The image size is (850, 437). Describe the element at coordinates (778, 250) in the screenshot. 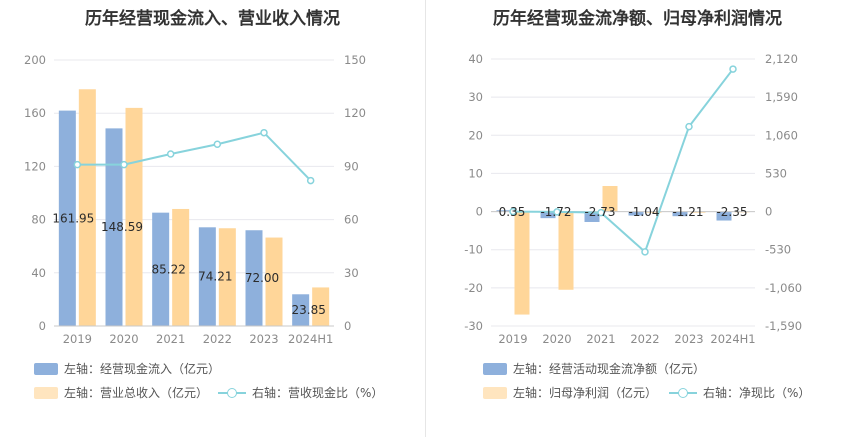

I see `y-right-tick-label: -530` at that location.